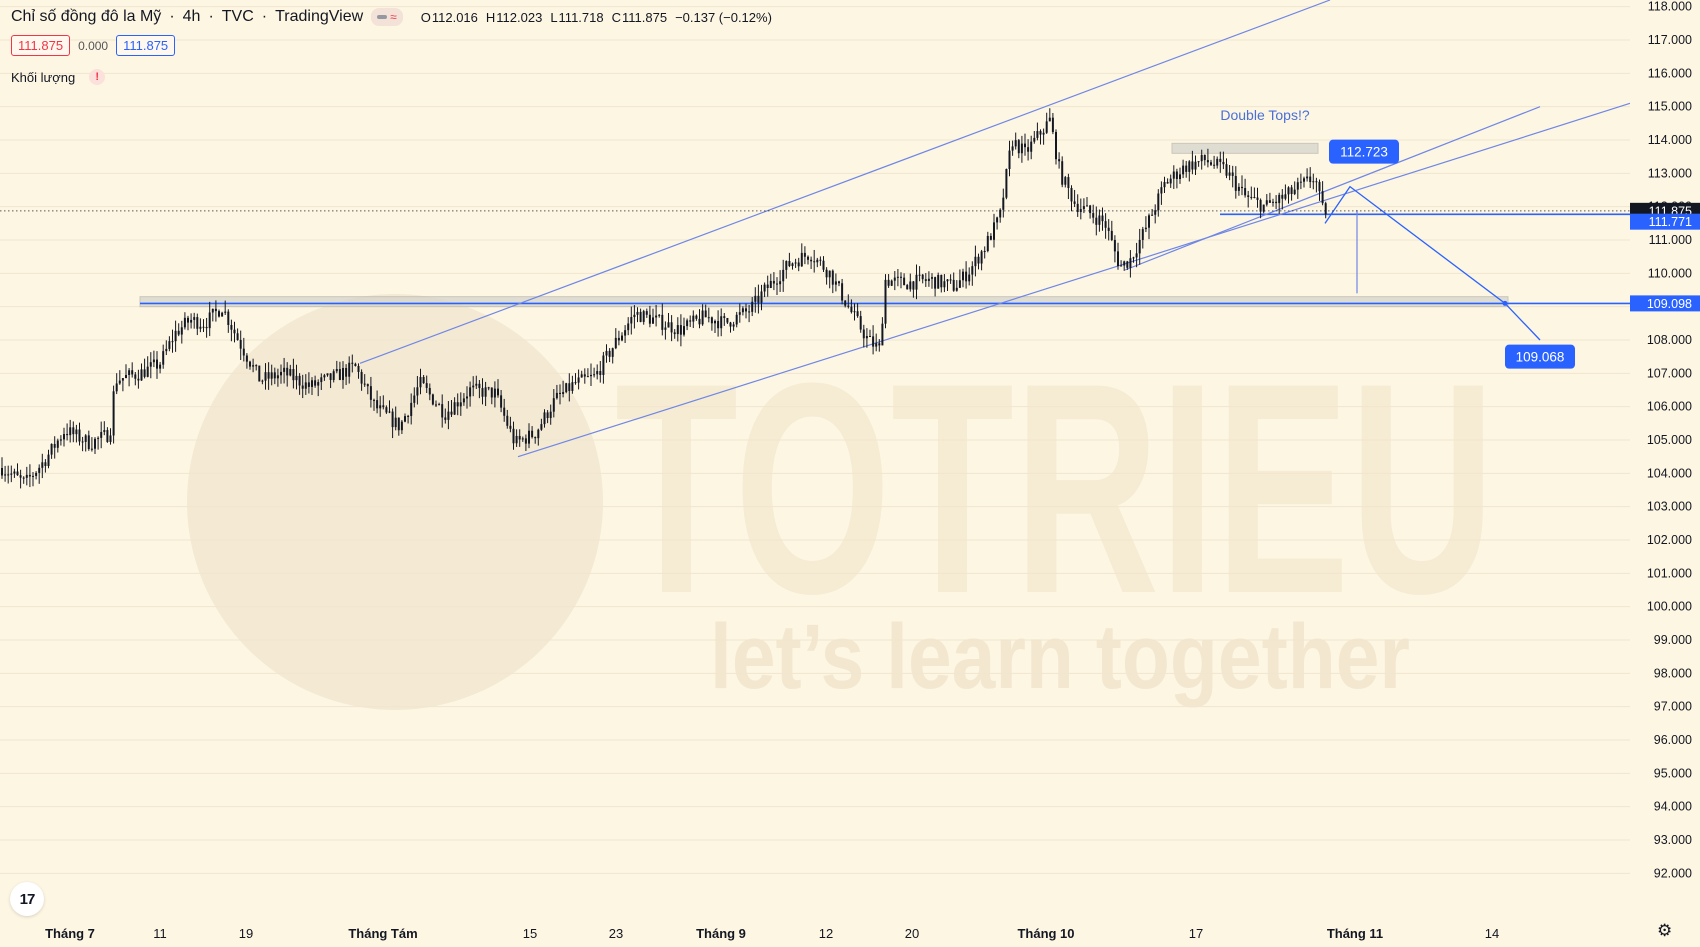 Image resolution: width=1700 pixels, height=947 pixels. I want to click on x-tick-label: 20, so click(912, 933).